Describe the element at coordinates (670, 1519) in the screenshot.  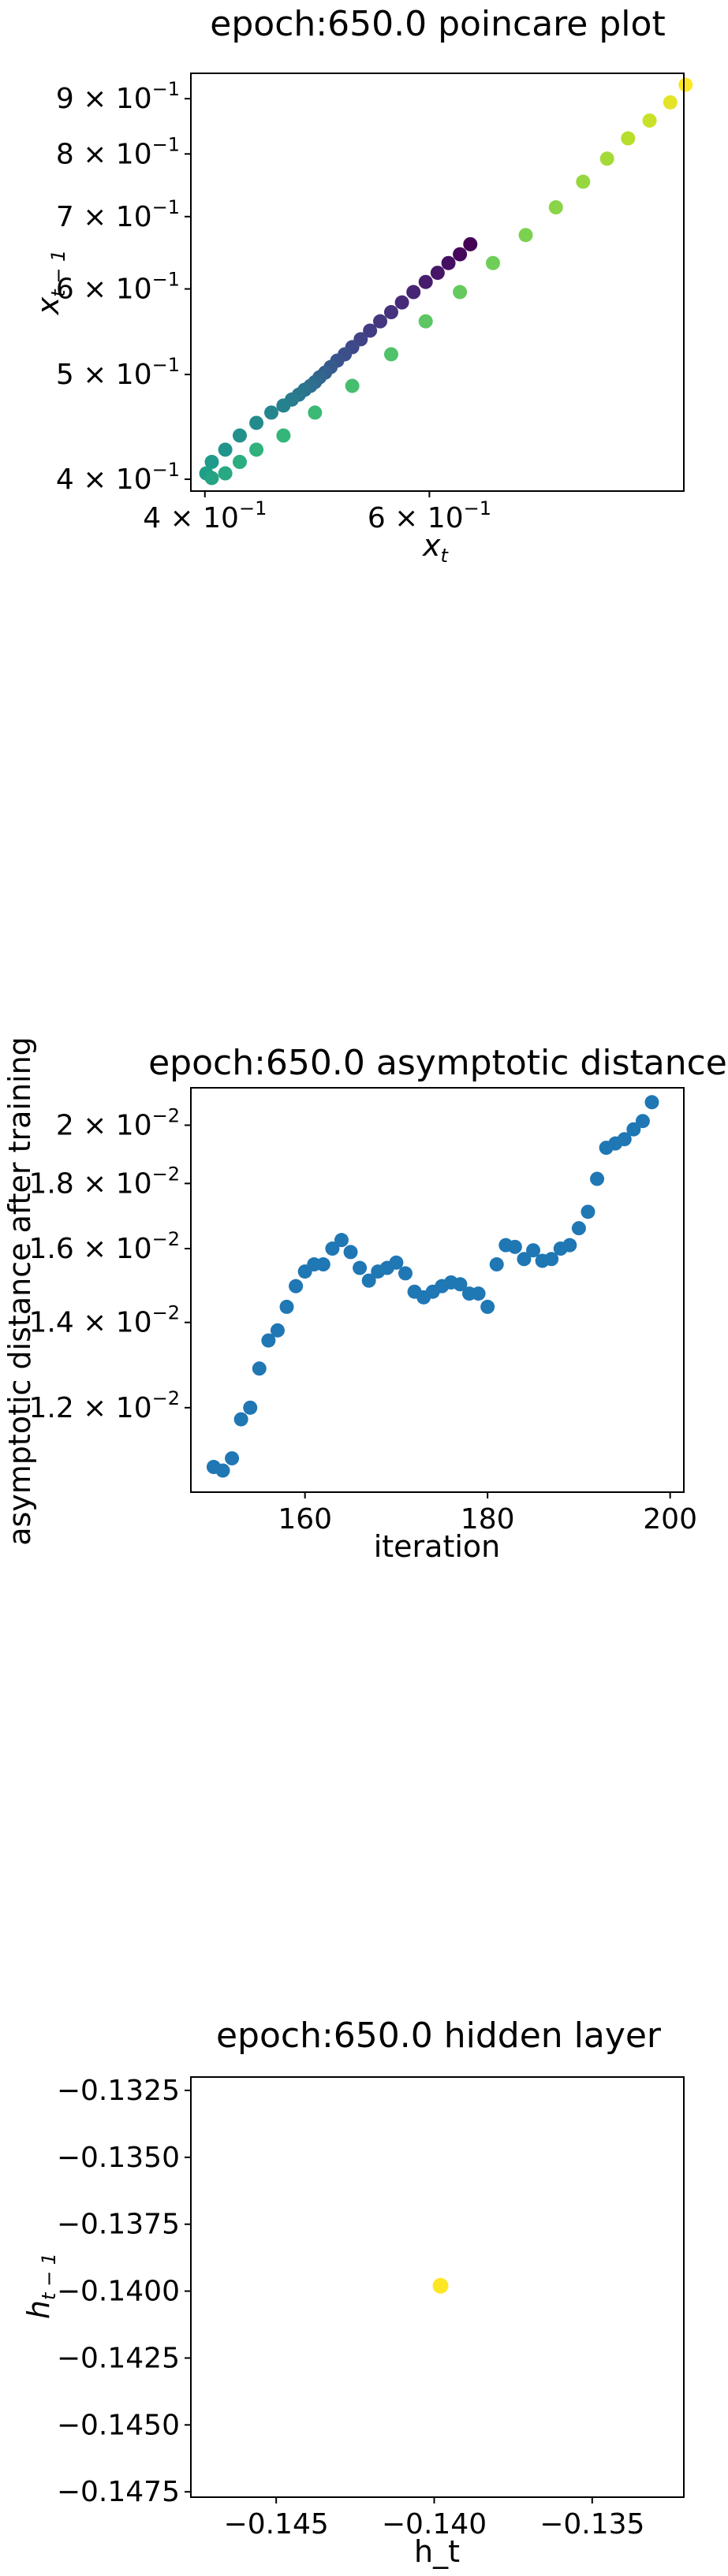
I see `x-tick-label: 200` at that location.